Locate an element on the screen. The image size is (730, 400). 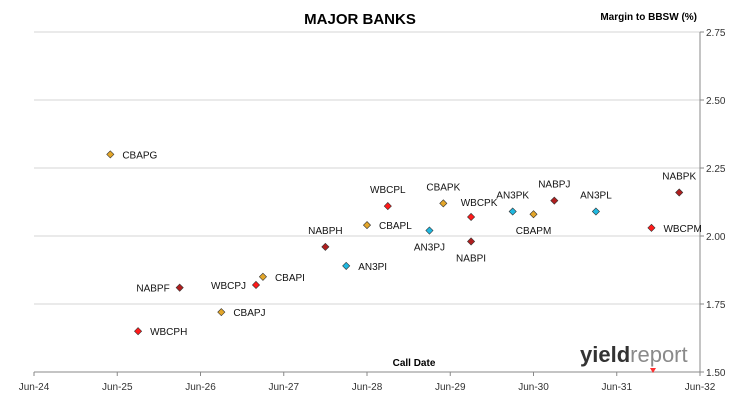
point-label: WBCPM is located at coordinates (682, 229).